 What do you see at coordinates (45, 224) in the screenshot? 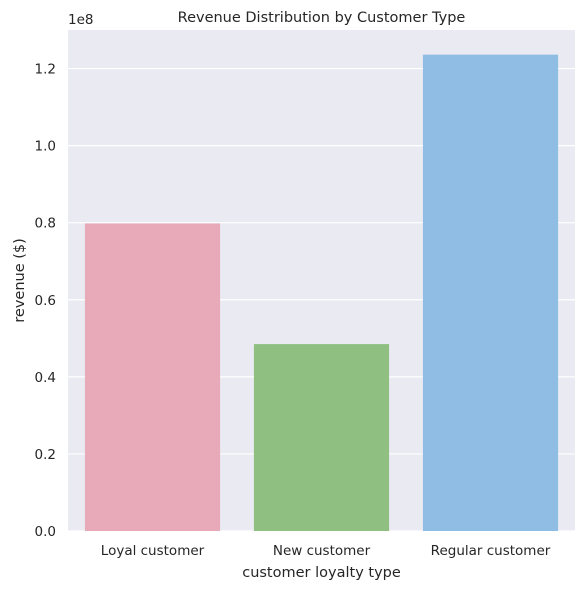
I see `y-tick-label: 0.8` at bounding box center [45, 224].